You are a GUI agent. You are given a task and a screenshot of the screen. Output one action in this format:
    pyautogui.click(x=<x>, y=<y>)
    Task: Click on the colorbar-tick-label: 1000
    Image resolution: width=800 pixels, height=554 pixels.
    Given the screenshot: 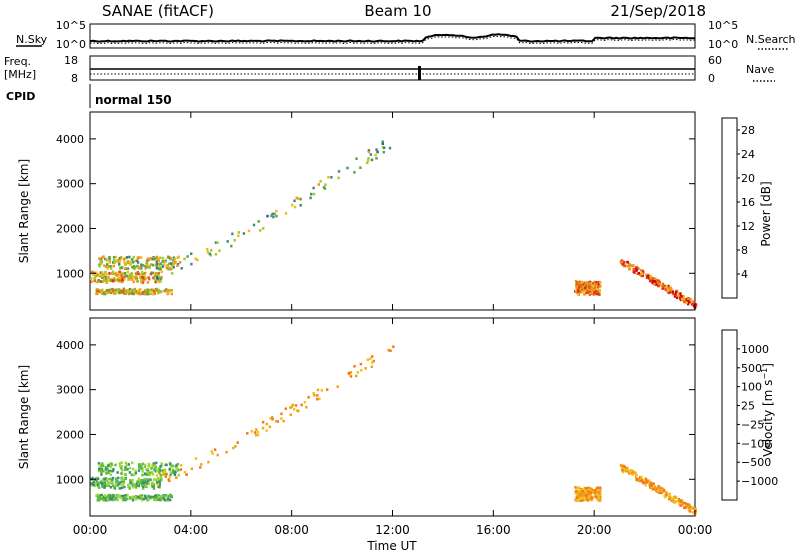 What is the action you would take?
    pyautogui.click(x=755, y=349)
    